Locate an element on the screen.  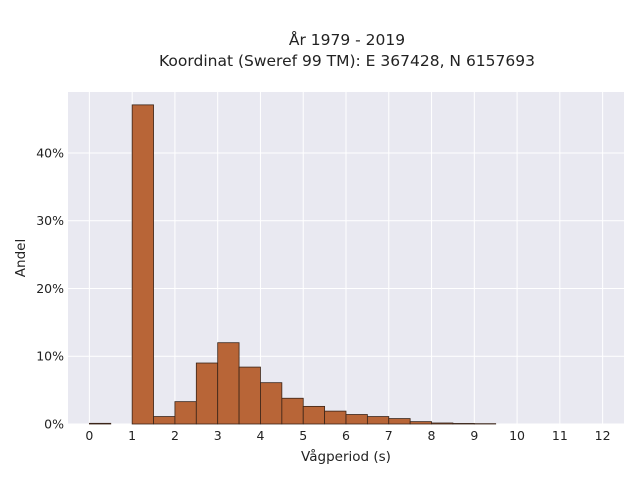
x-tick-label: 5 is located at coordinates (303, 435).